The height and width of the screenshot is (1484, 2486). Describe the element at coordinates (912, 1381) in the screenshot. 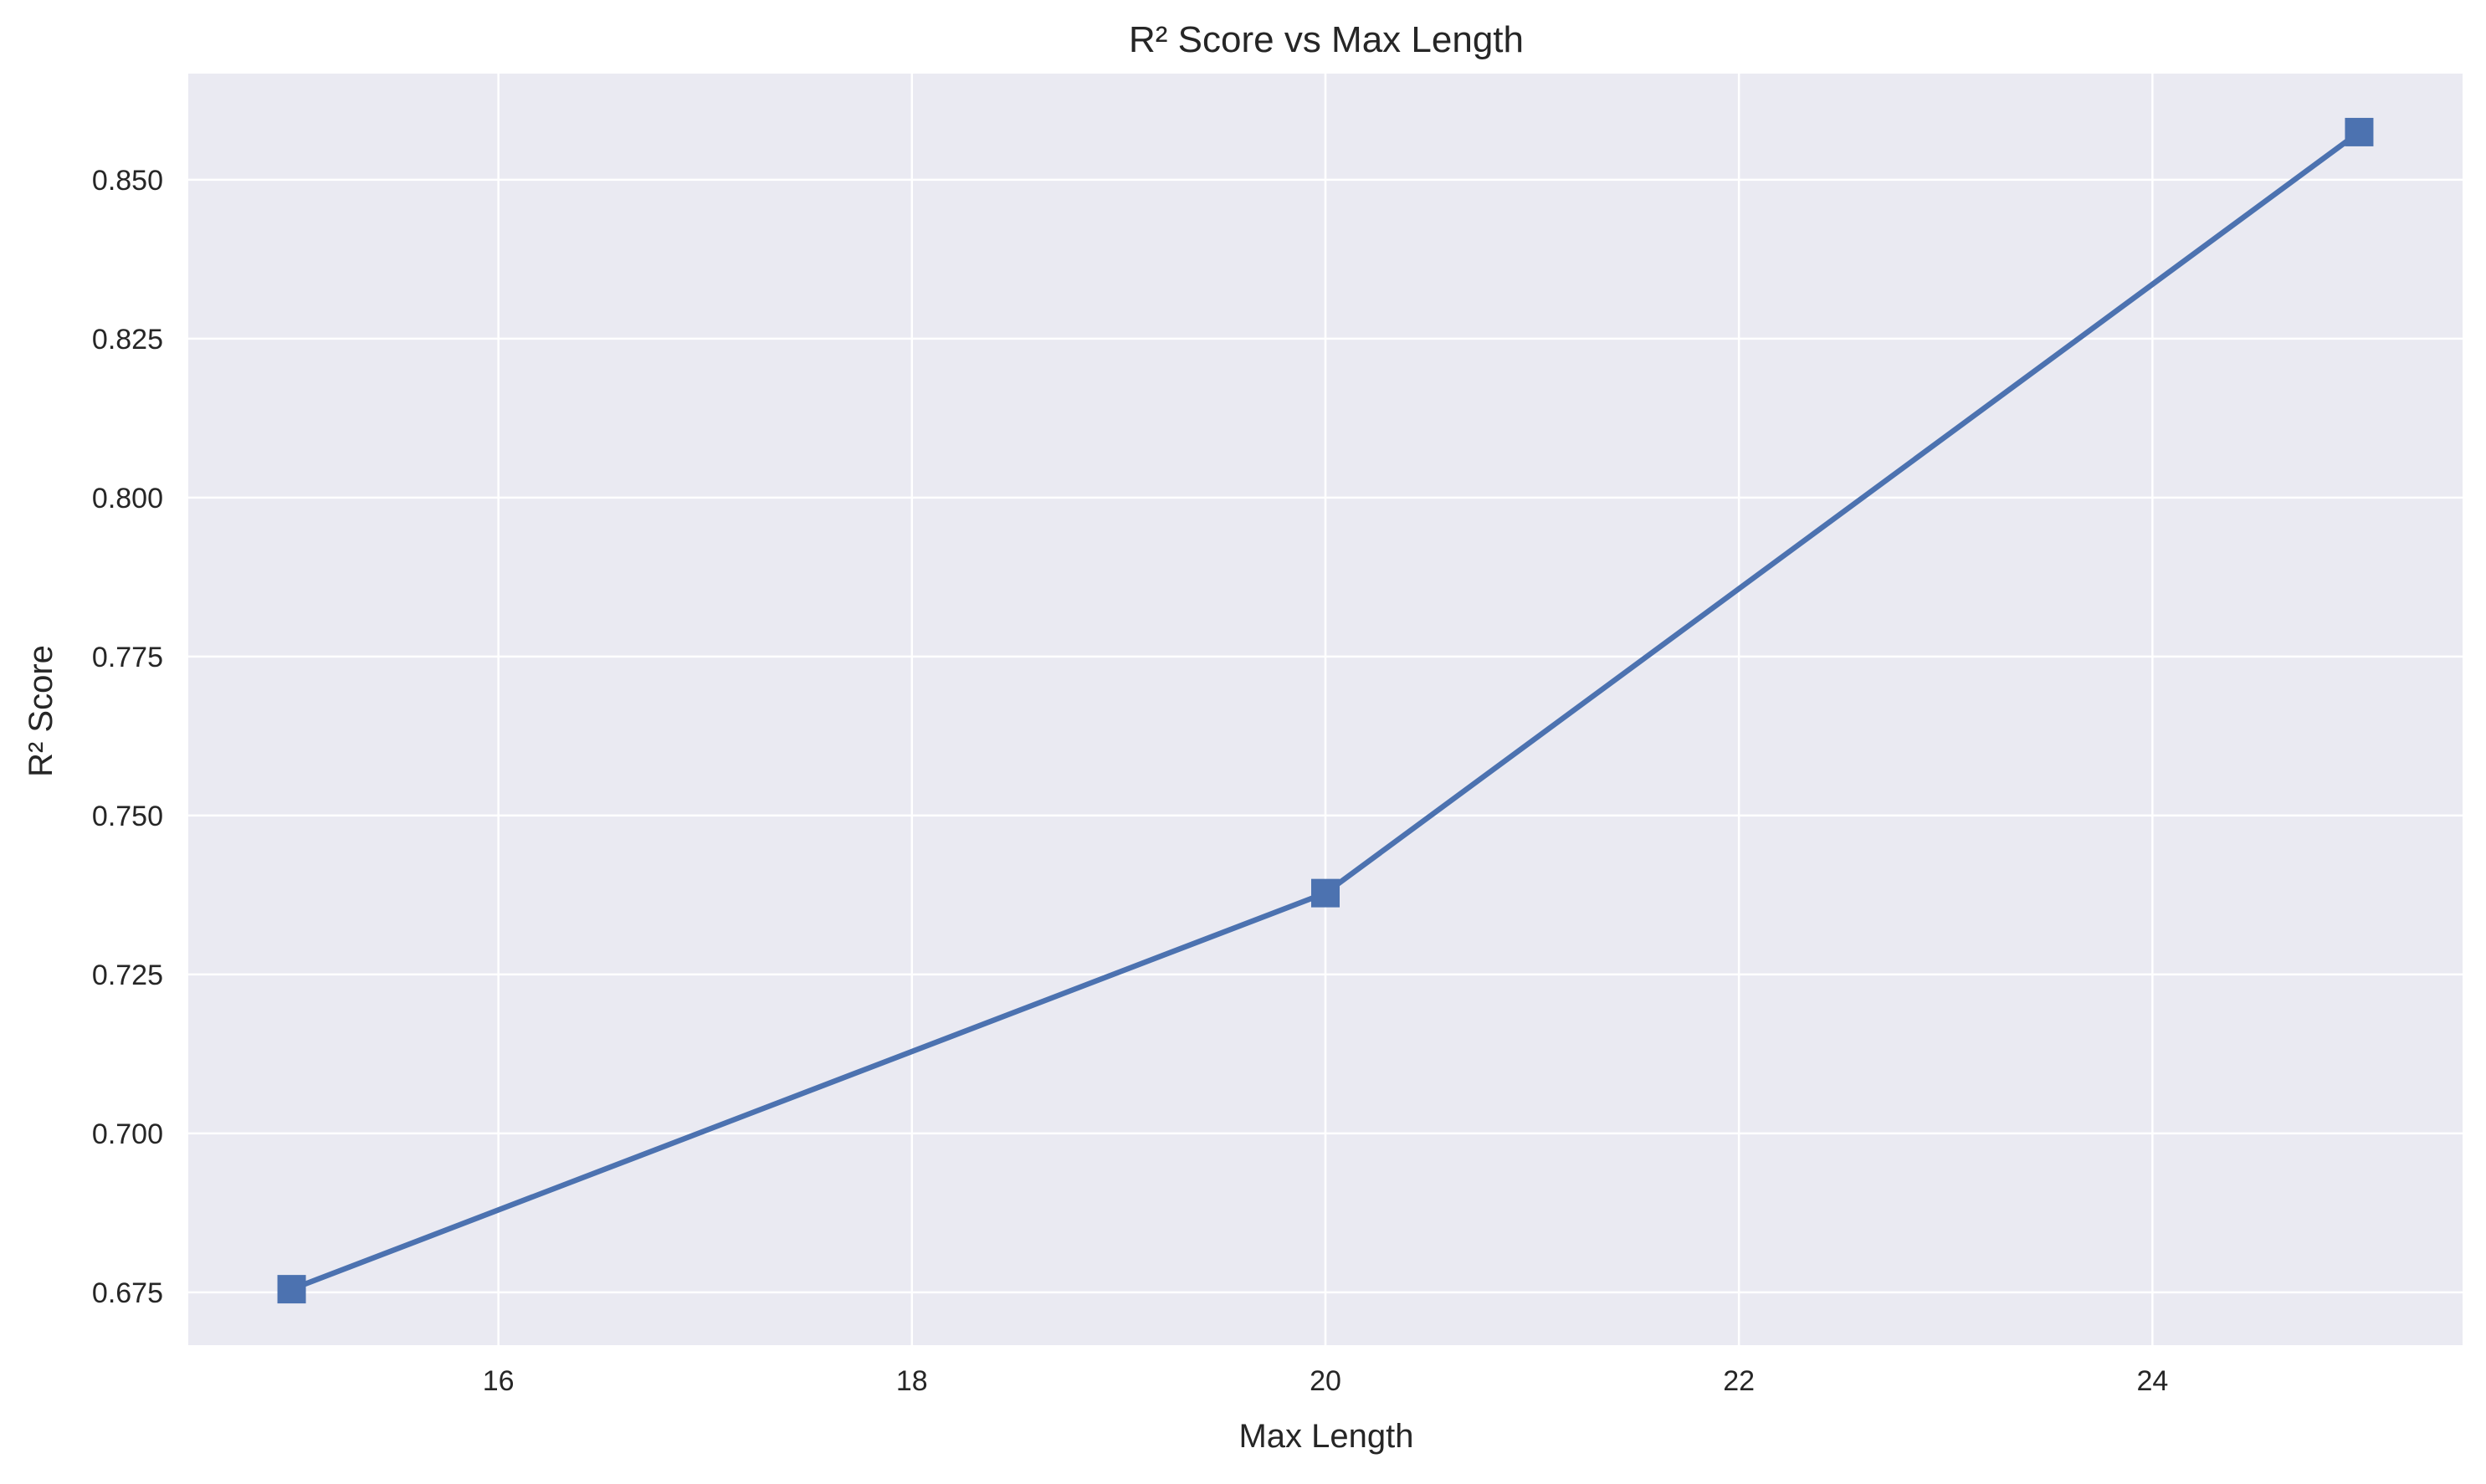

I see `x-tick-label: 18` at that location.